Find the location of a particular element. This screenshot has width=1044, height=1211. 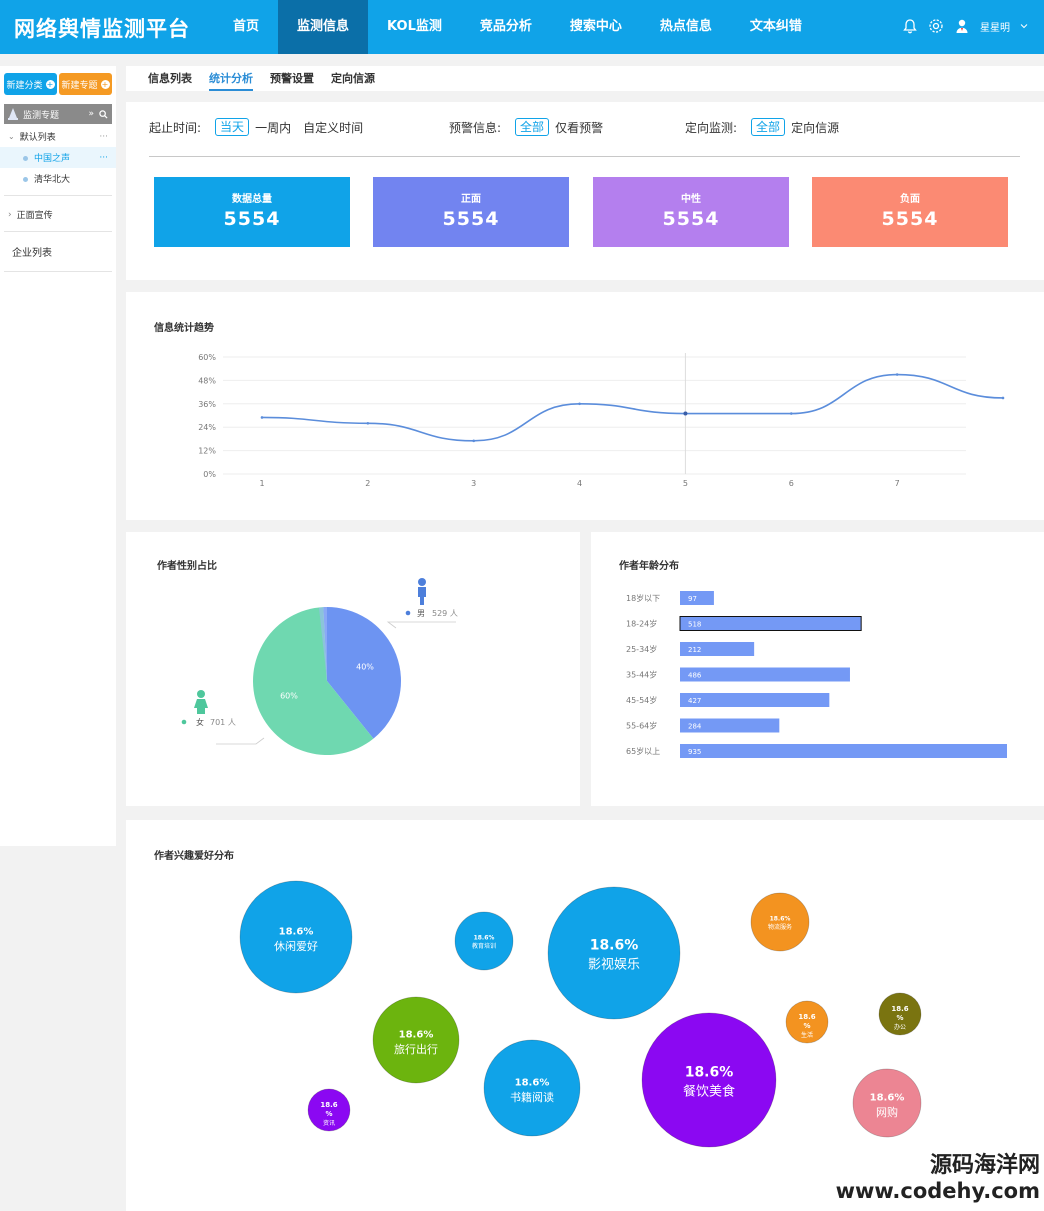

user-name: 星星明 is located at coordinates (995, 28).